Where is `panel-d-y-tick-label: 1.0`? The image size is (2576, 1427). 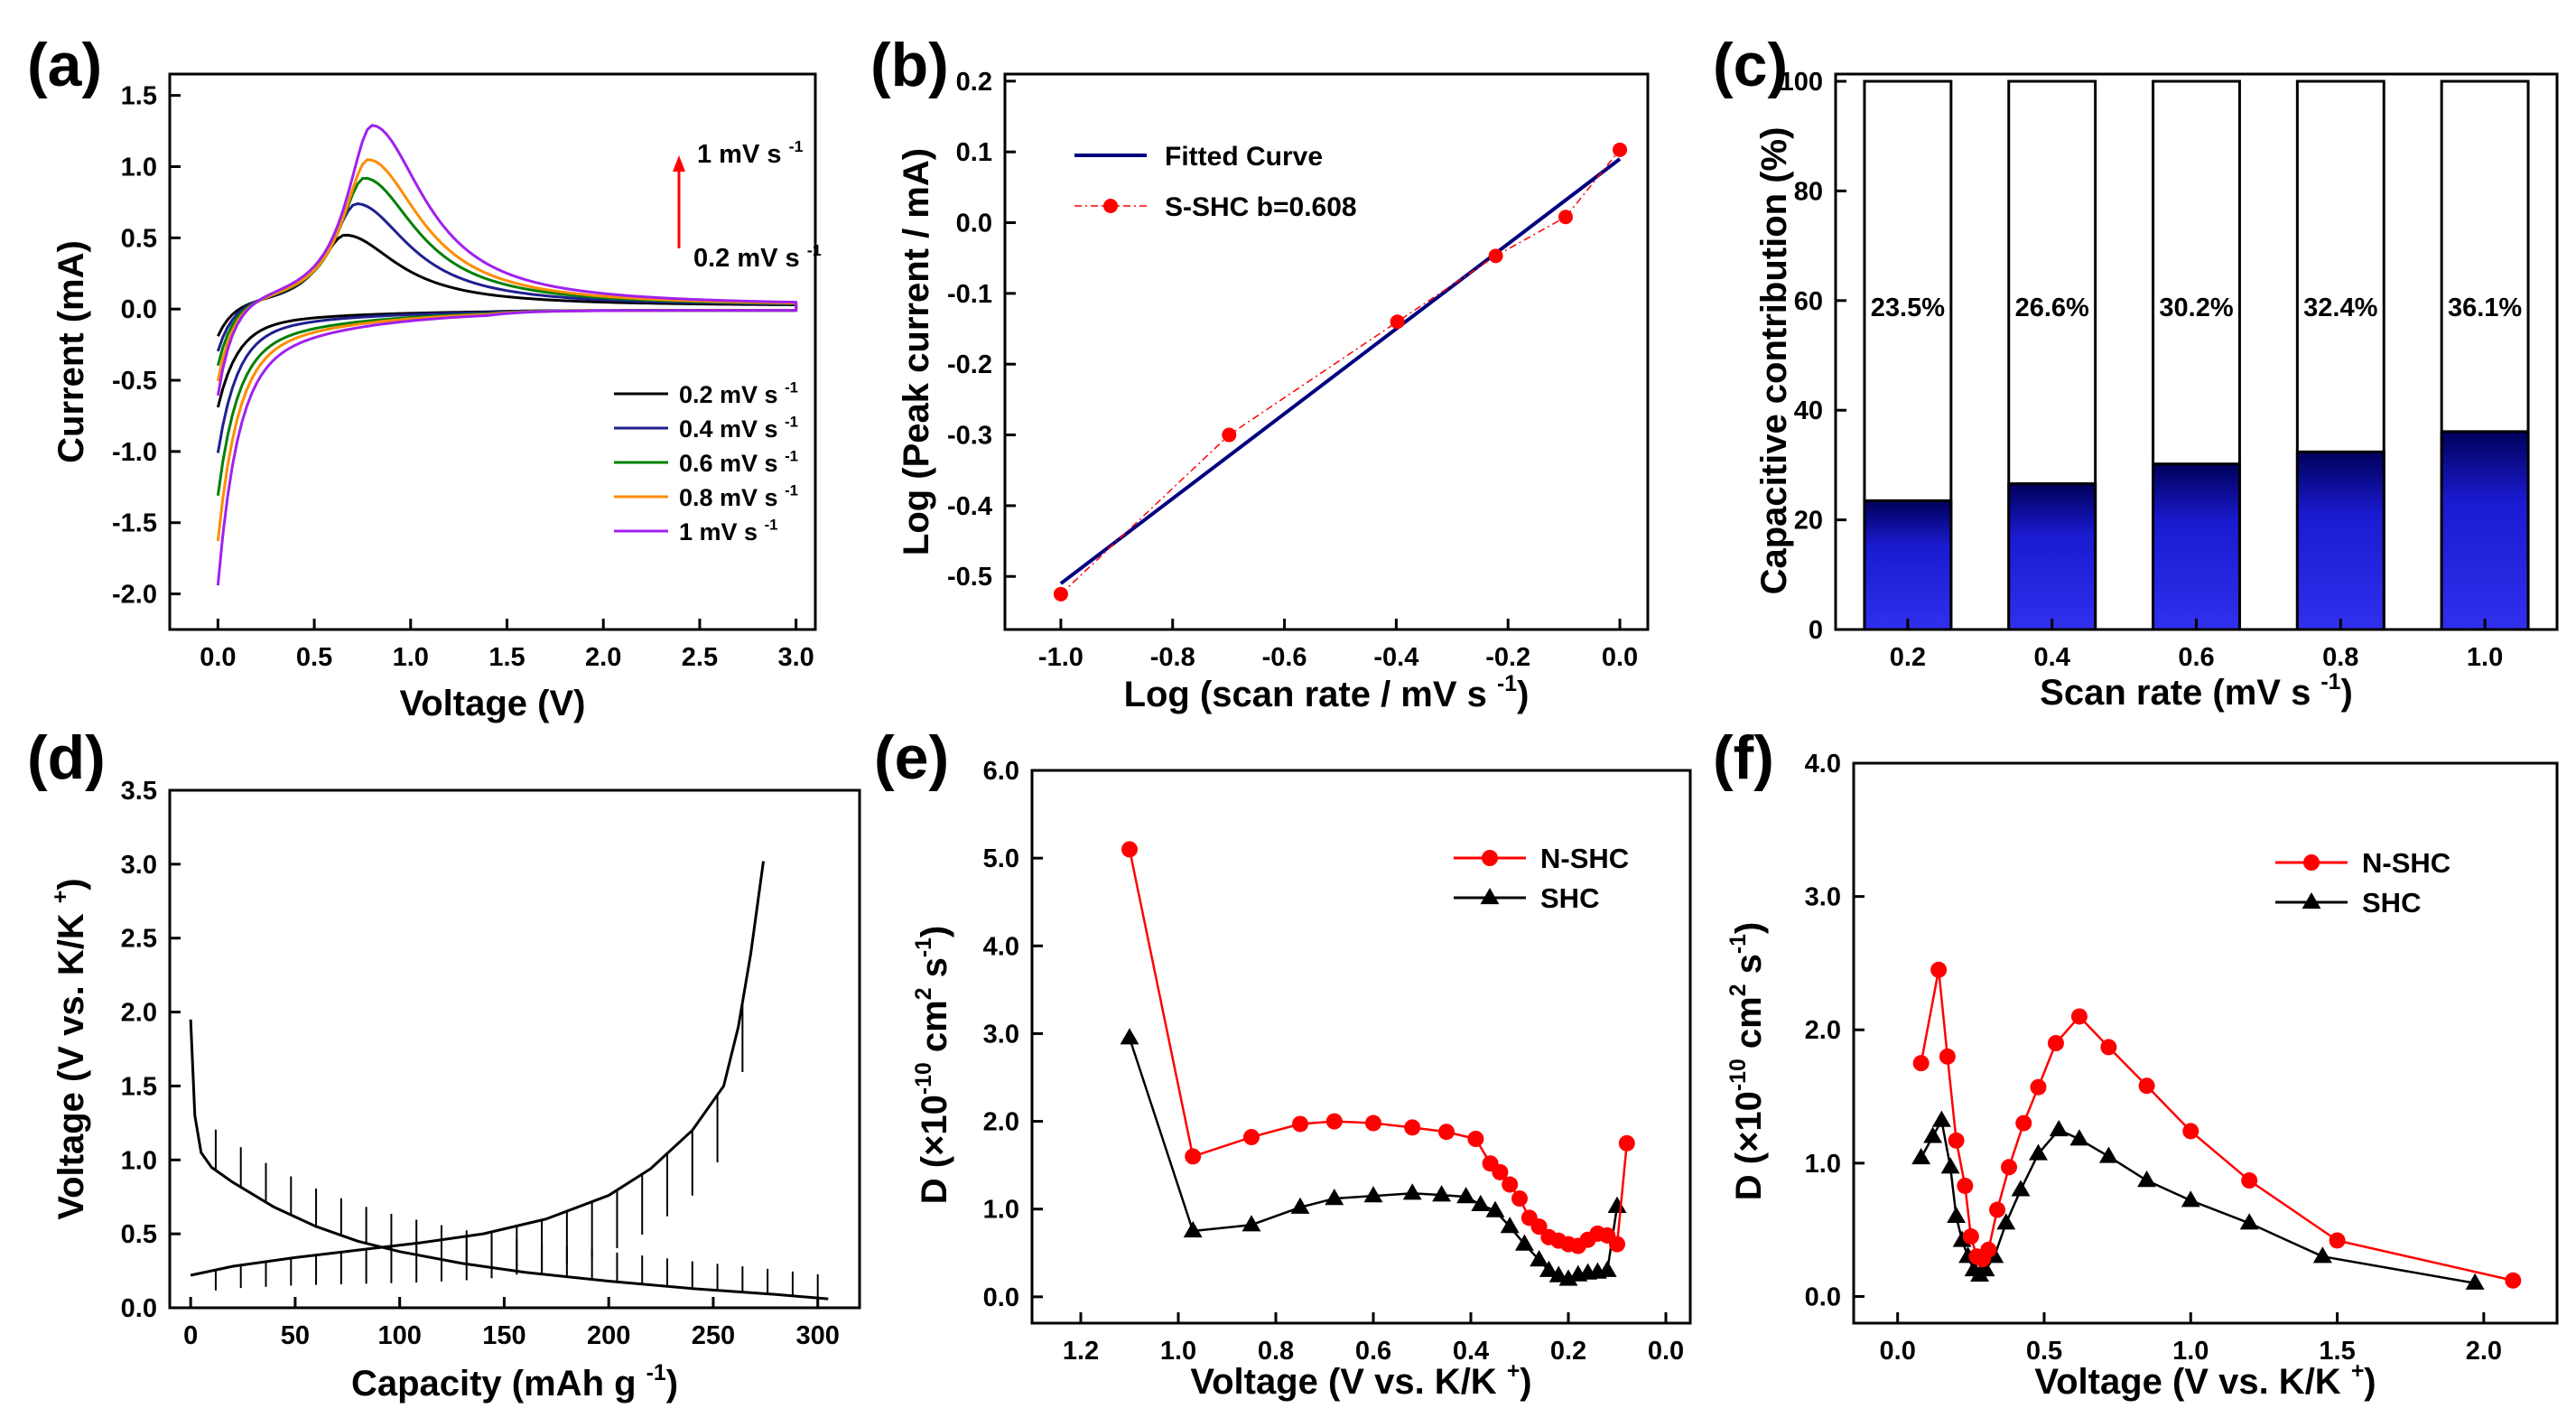 panel-d-y-tick-label: 1.0 is located at coordinates (139, 1160).